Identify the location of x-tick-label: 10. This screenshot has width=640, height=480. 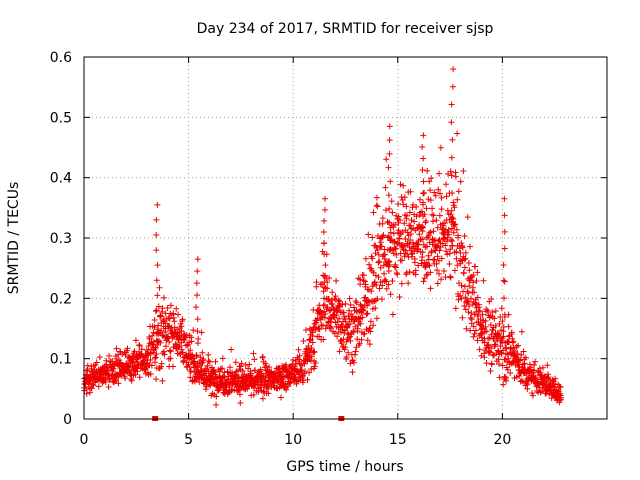
(293, 440).